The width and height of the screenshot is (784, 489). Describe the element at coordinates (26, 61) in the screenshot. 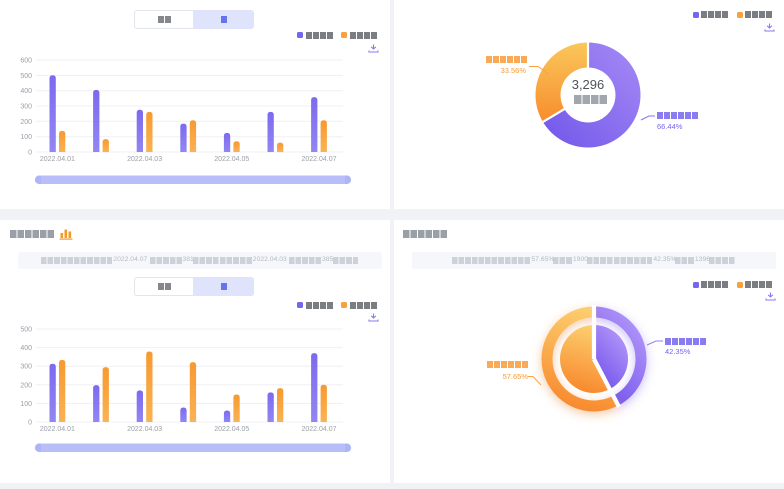

I see `svg-text: 600` at that location.